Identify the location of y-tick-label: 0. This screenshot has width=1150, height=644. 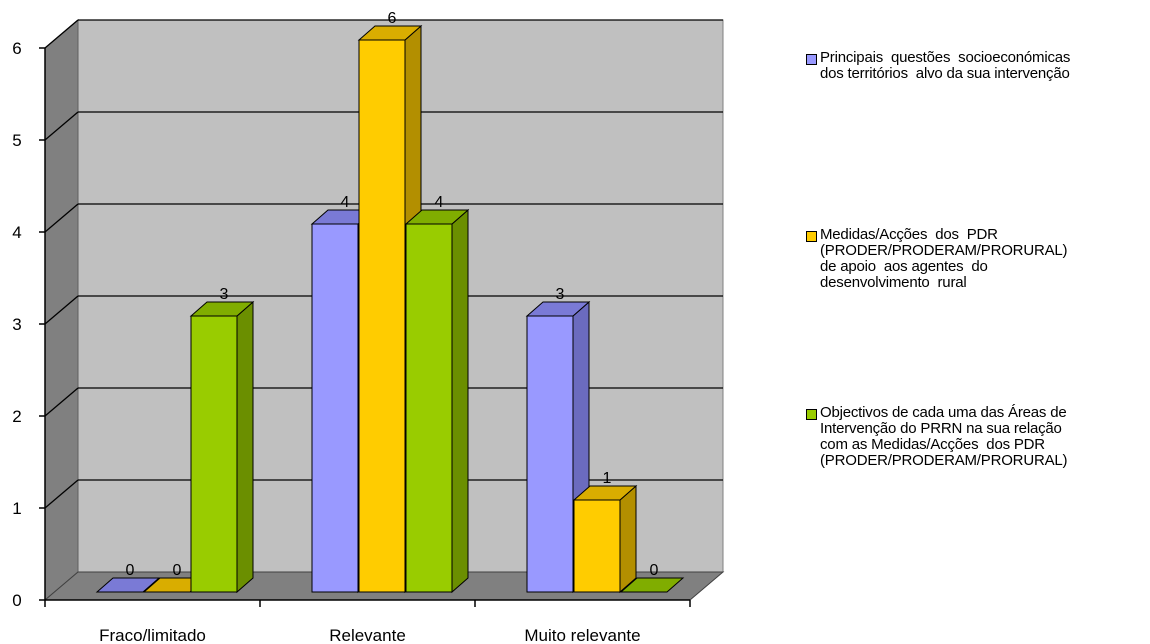
(16, 600).